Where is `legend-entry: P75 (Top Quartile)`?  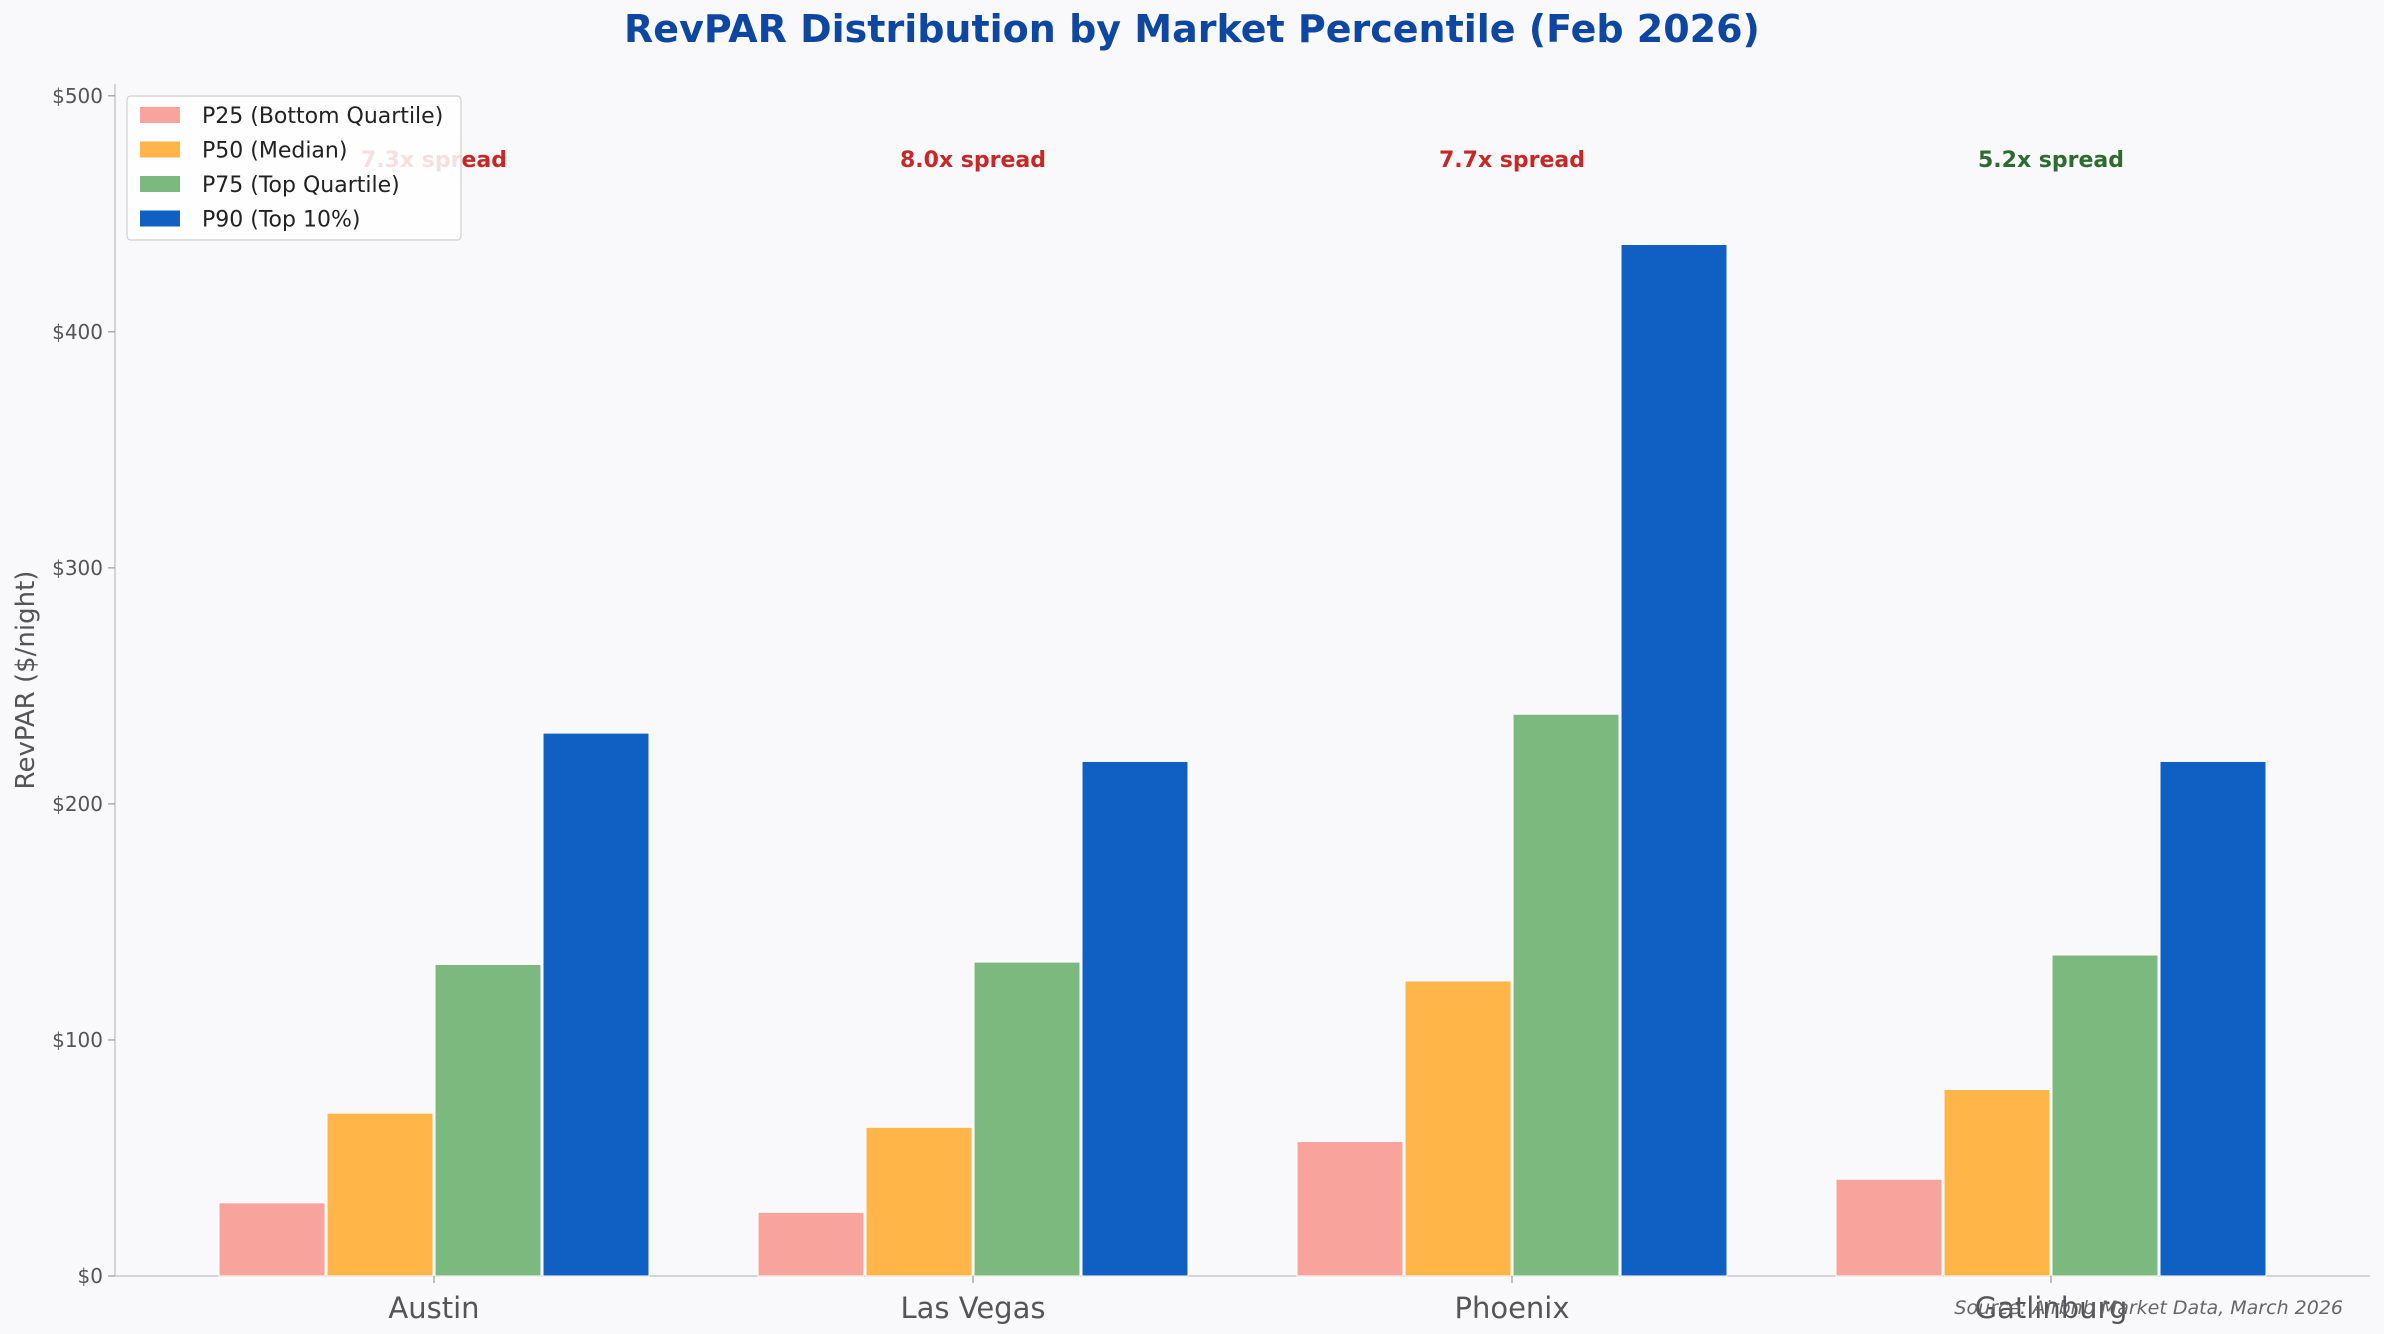 legend-entry: P75 (Top Quartile) is located at coordinates (301, 185).